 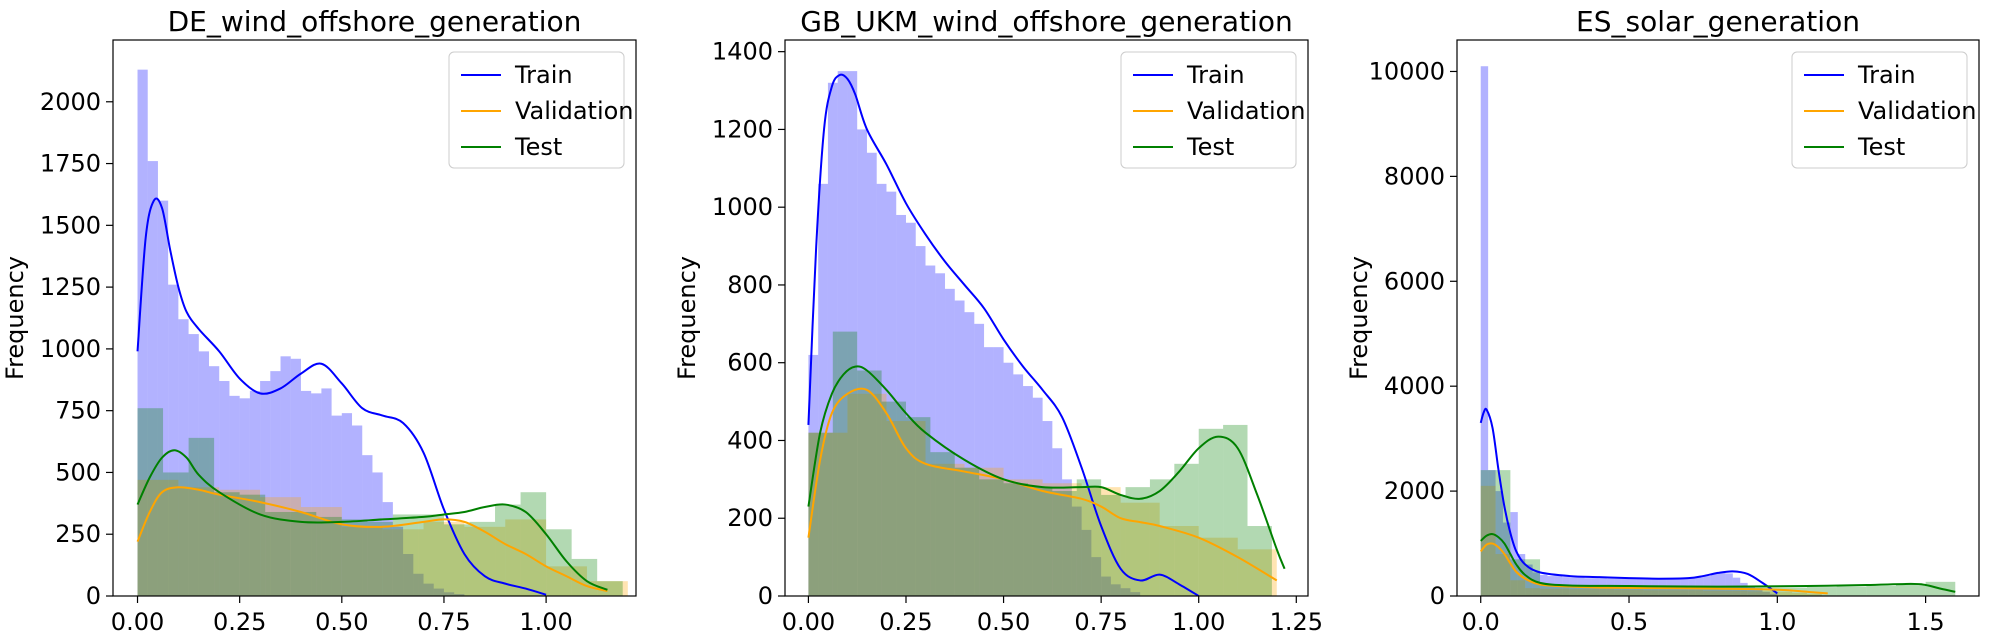 What do you see at coordinates (341, 396) in the screenshot?
I see `kde-line-train` at bounding box center [341, 396].